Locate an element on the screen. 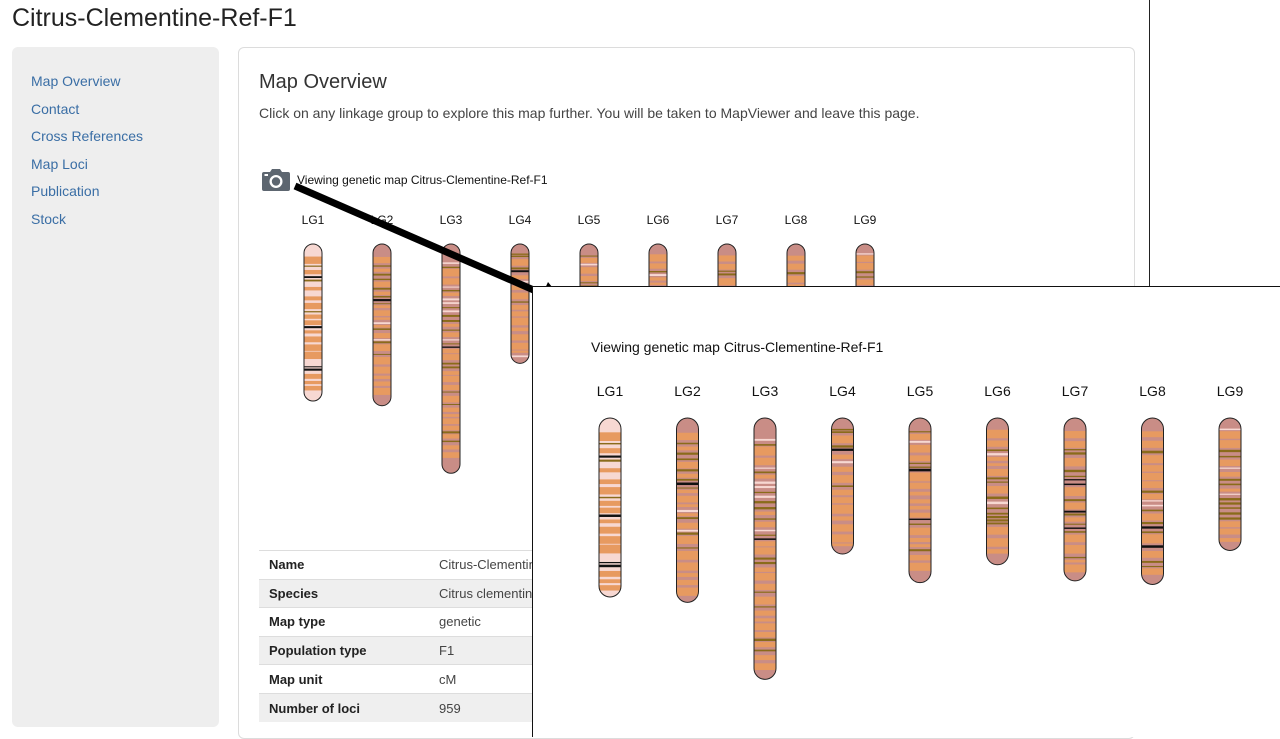  sidebar-item-stock: Stock is located at coordinates (49, 218).